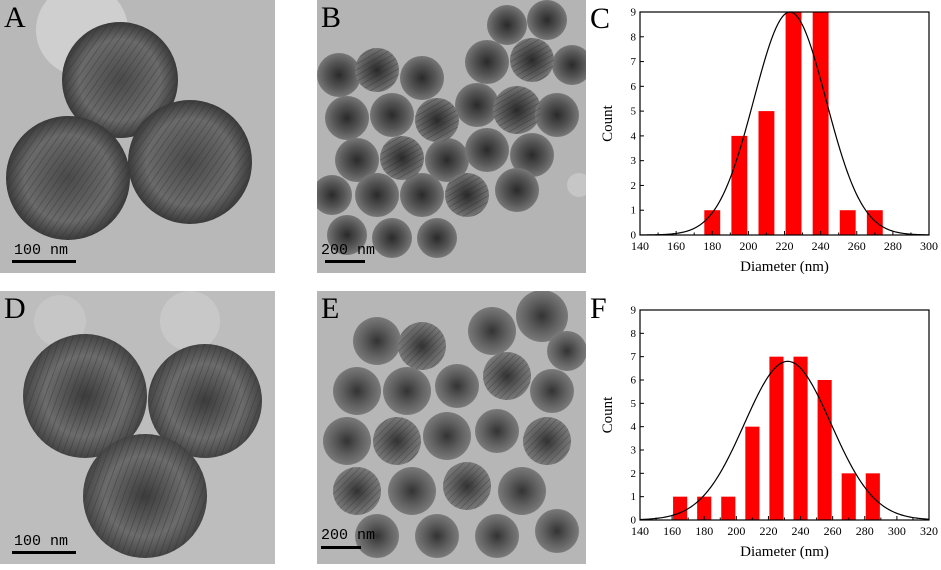 Image resolution: width=941 pixels, height=570 pixels. What do you see at coordinates (784, 552) in the screenshot?
I see `histogram-f-xlabel: Diameter (nm)` at bounding box center [784, 552].